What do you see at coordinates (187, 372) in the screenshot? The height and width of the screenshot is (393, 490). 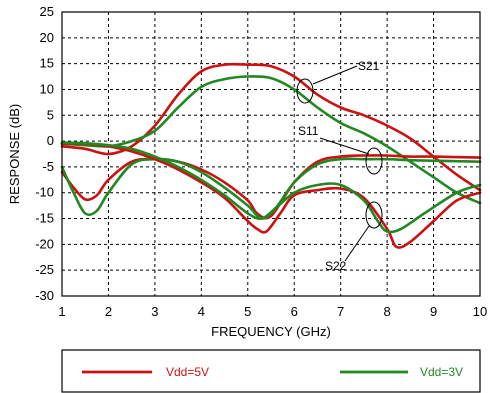 I see `legend-label: Vdd=5V` at bounding box center [187, 372].